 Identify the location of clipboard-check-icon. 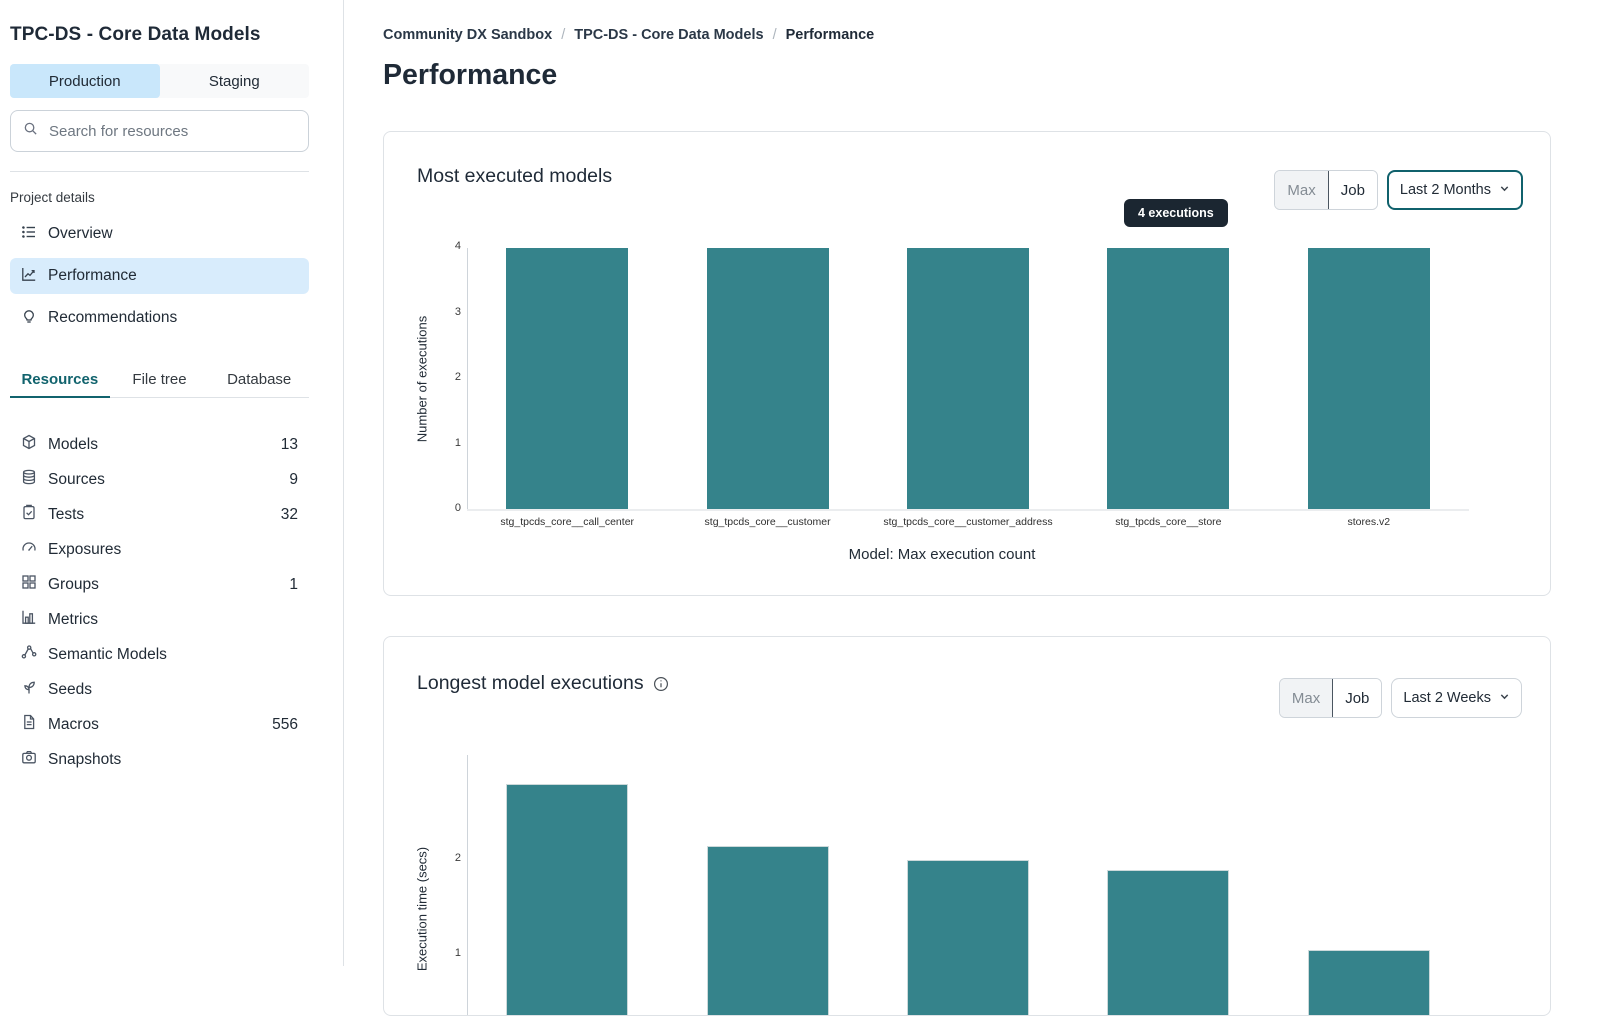
(29, 514).